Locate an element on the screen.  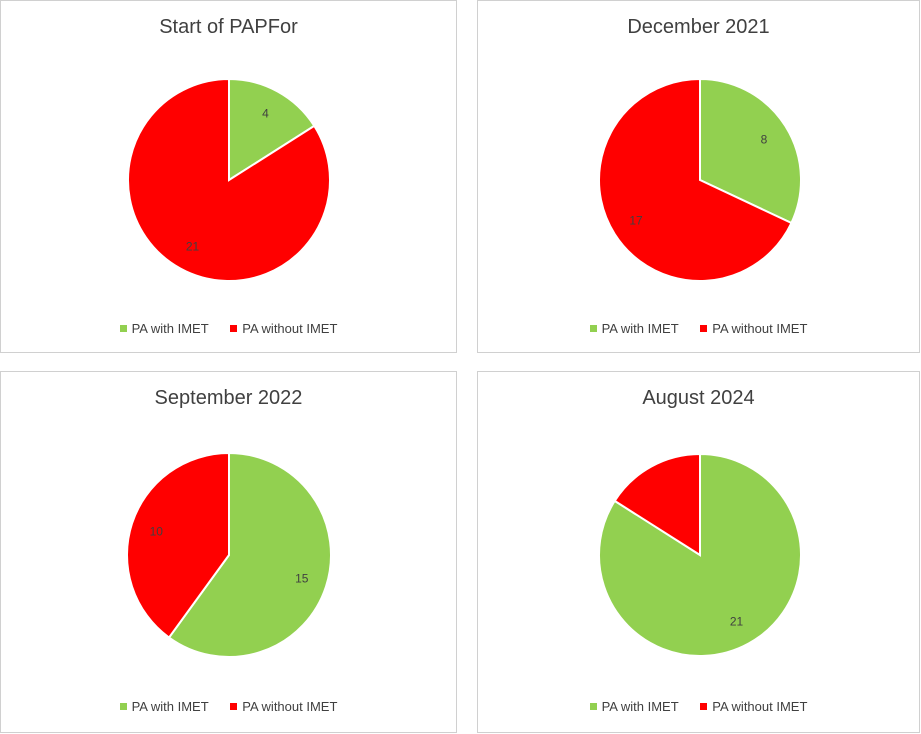
data-label: 10 is located at coordinates (157, 531).